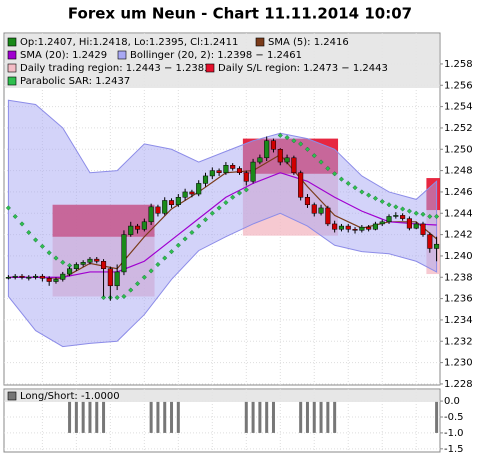 Image resolution: width=480 pixels, height=457 pixels. I want to click on legend-label: Bollinger (20, 2): 1.2398 − 1.2461, so click(216, 55).